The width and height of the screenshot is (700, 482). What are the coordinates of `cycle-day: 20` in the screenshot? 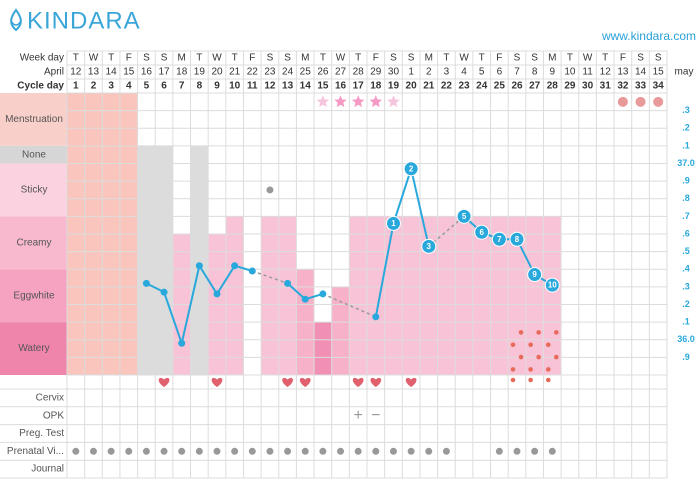 It's located at (412, 86).